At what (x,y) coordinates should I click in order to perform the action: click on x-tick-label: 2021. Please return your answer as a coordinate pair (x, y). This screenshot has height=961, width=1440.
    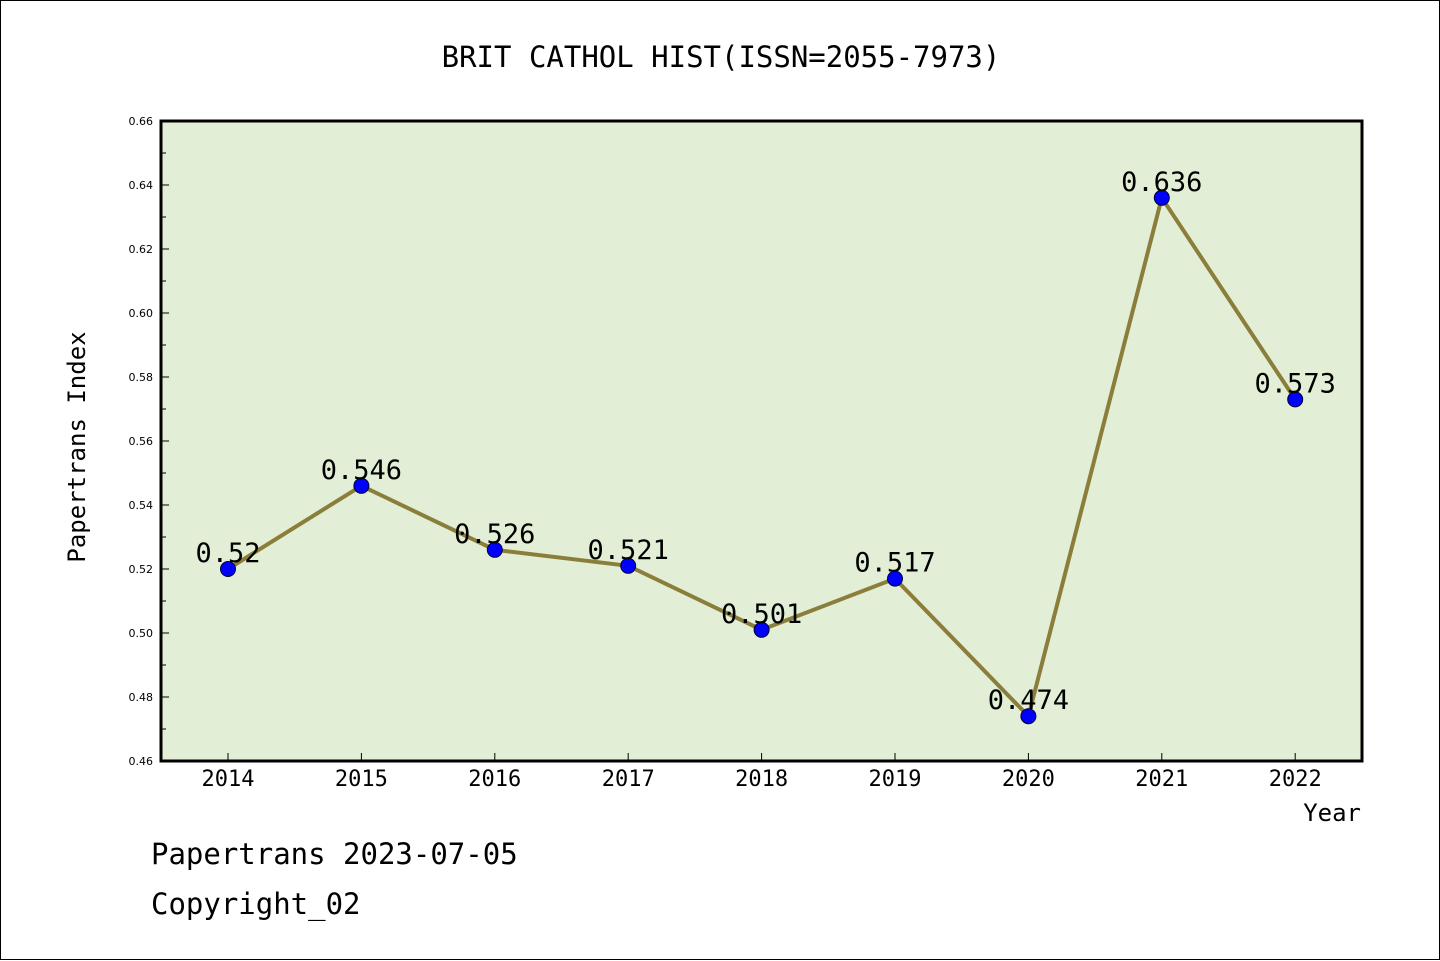
    Looking at the image, I should click on (1161, 779).